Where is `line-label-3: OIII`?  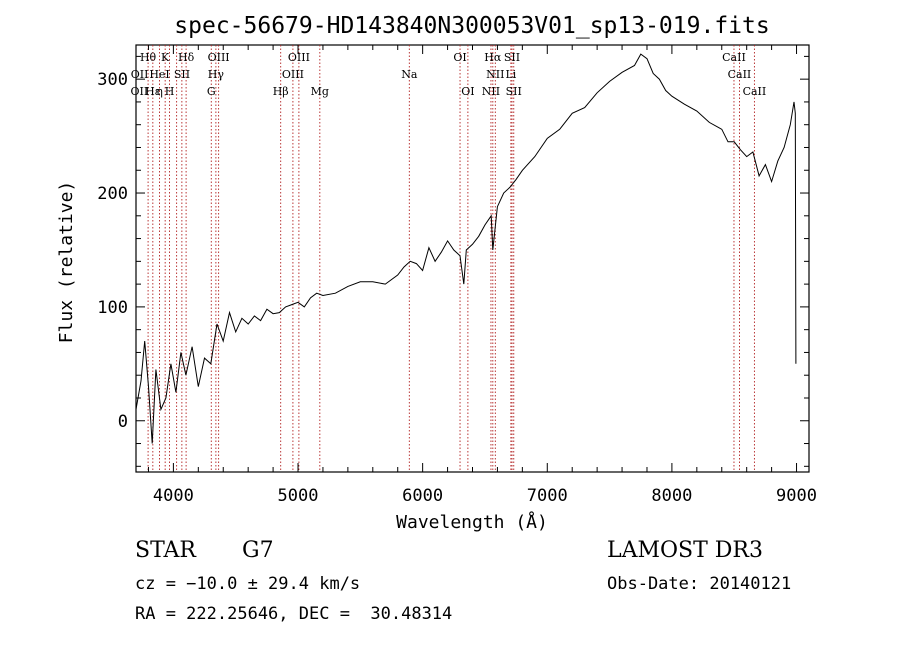
line-label-3: OIII is located at coordinates (219, 57).